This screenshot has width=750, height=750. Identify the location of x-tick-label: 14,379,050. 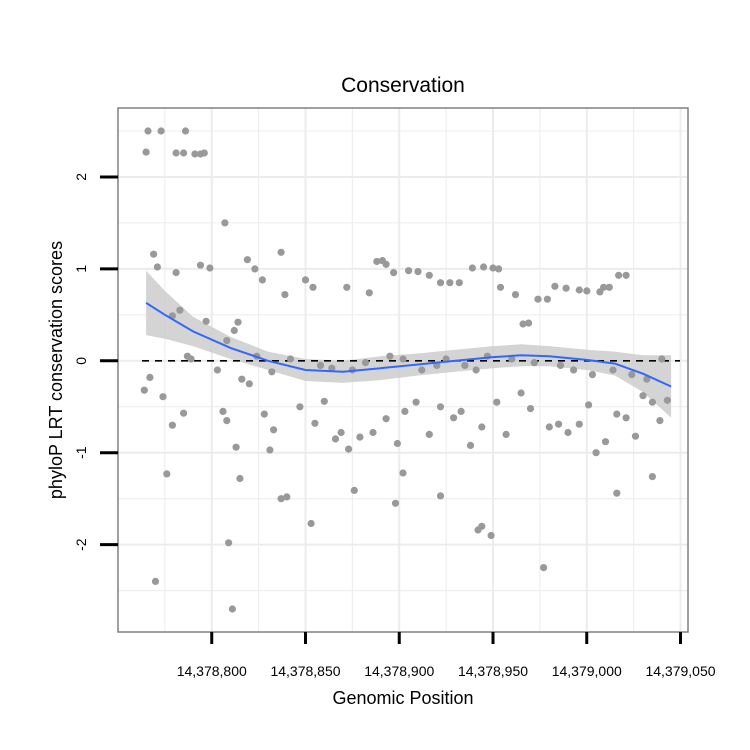
(680, 671).